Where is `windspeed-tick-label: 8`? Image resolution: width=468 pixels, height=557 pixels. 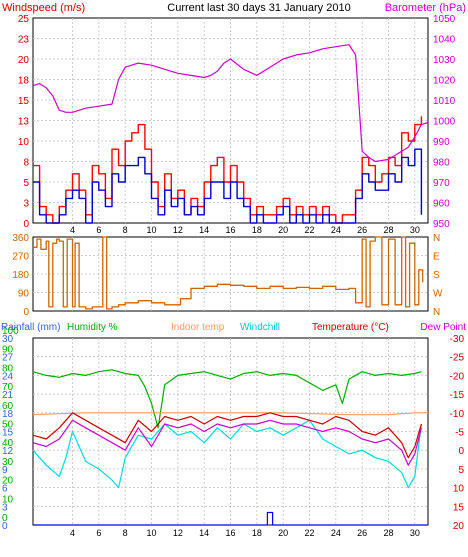
windspeed-tick-label: 8 is located at coordinates (26, 163).